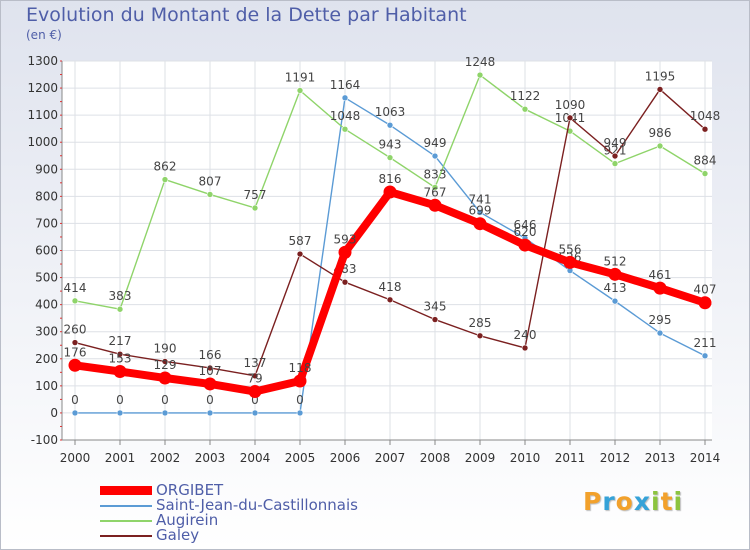 This screenshot has width=750, height=550. Describe the element at coordinates (46, 278) in the screenshot. I see `y-tick-label: 500` at that location.